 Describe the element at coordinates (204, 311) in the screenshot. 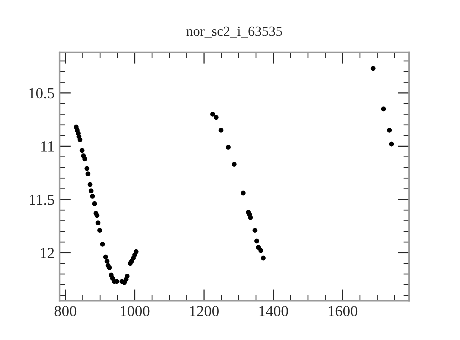

I see `x-tick-label: 1200` at that location.